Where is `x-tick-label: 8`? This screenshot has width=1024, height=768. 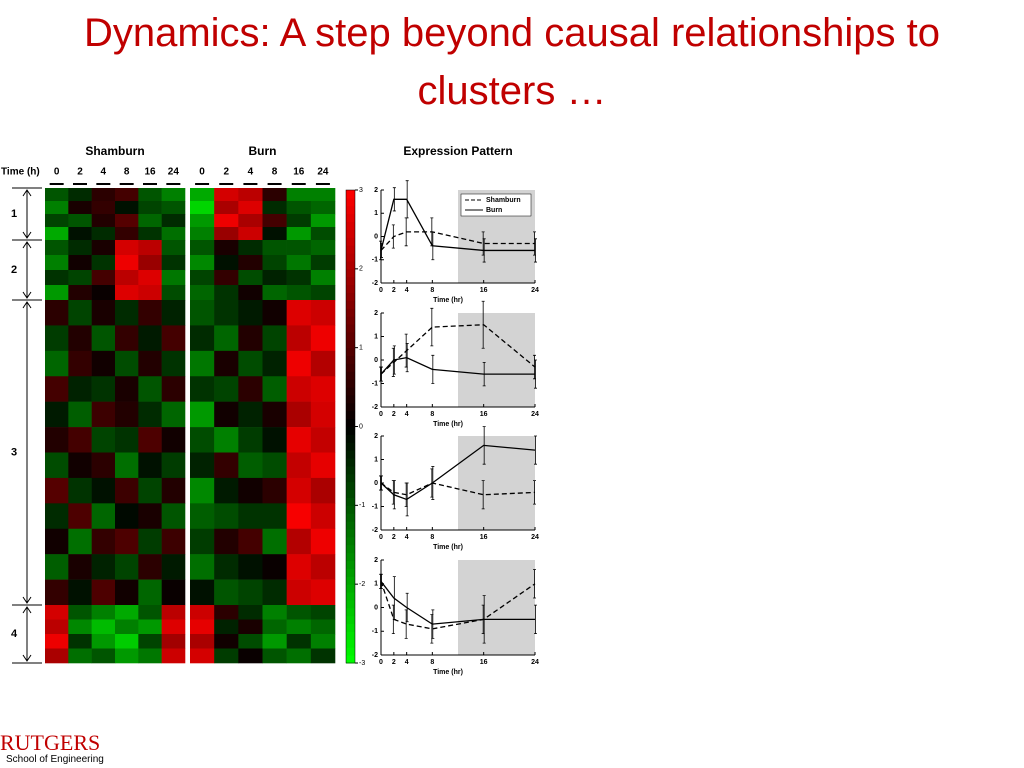
x-tick-label: 8 is located at coordinates (432, 537).